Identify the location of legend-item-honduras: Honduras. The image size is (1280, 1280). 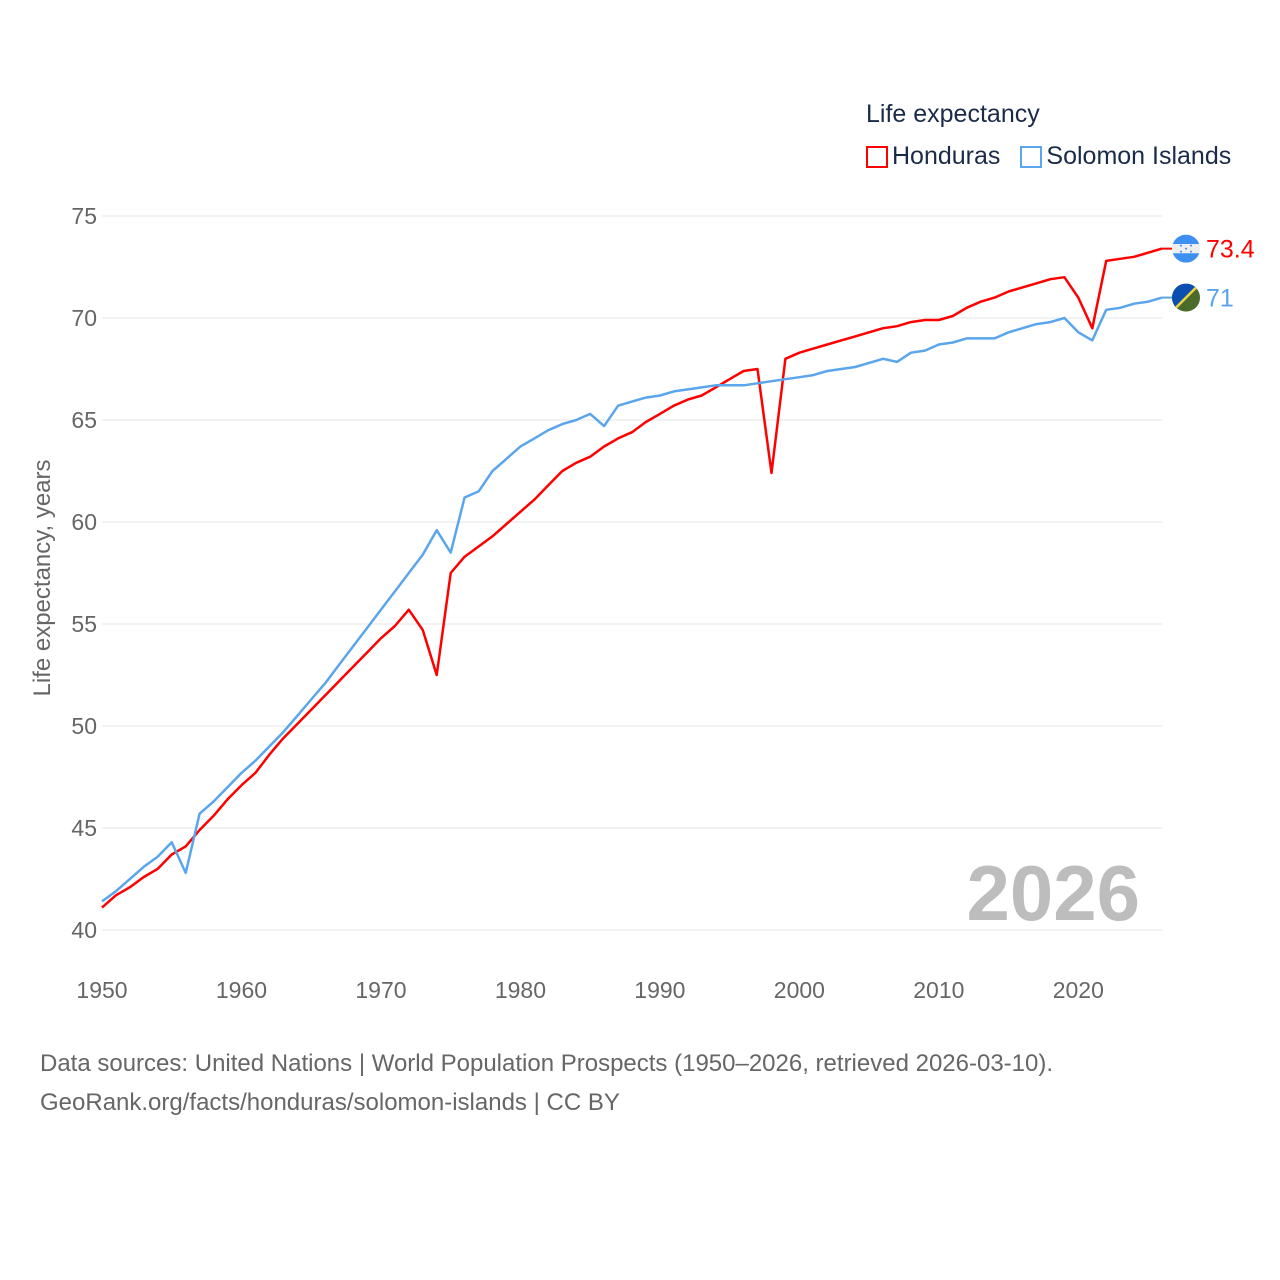
(933, 156).